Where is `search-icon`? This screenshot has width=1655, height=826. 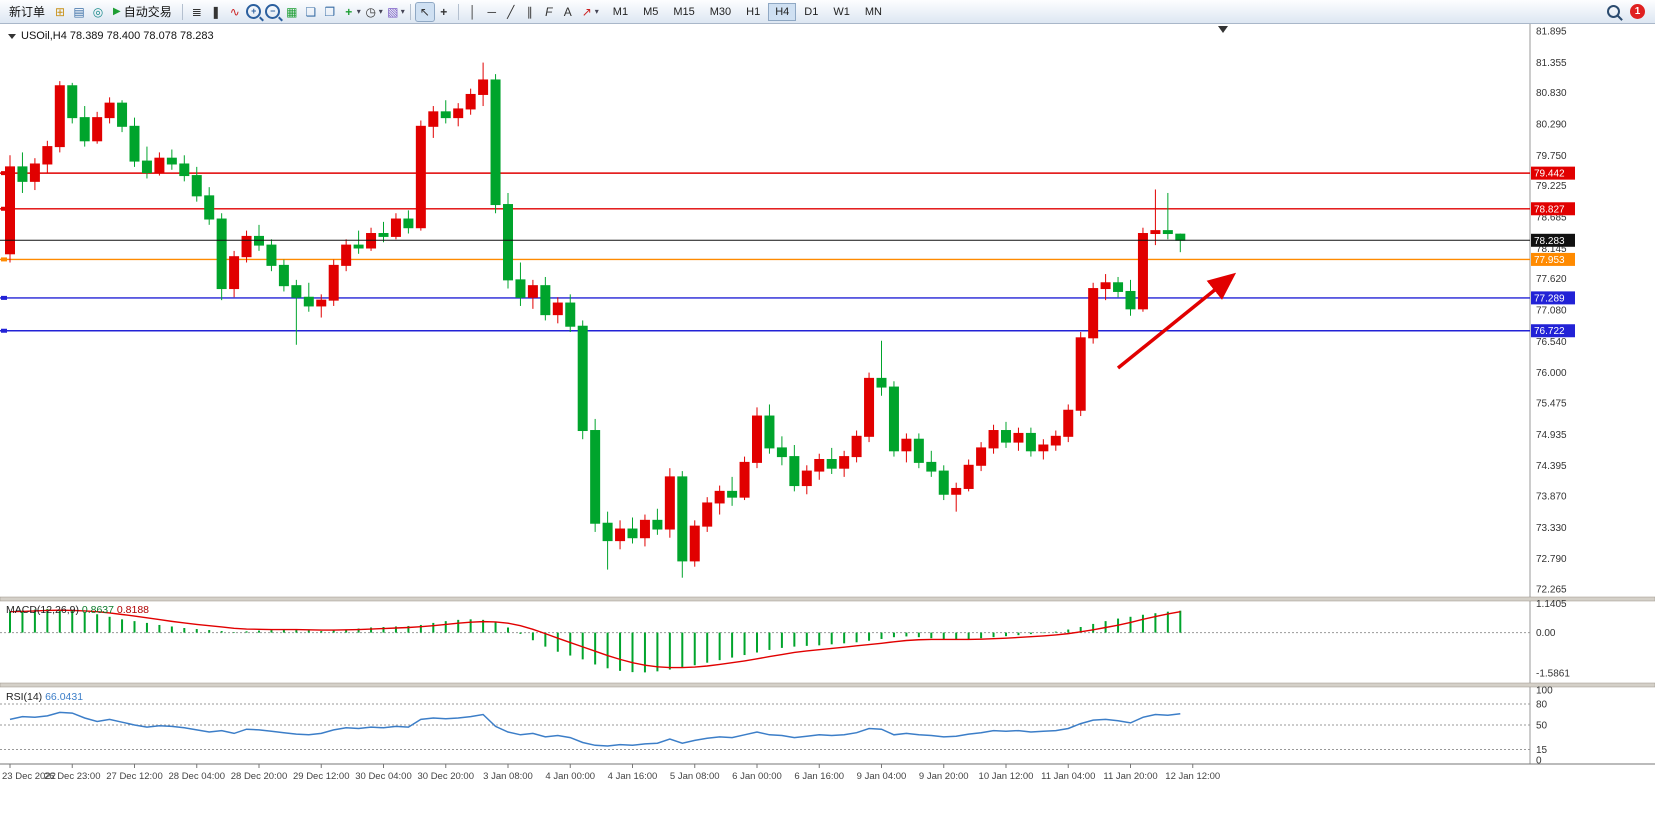
search-icon is located at coordinates (1613, 11).